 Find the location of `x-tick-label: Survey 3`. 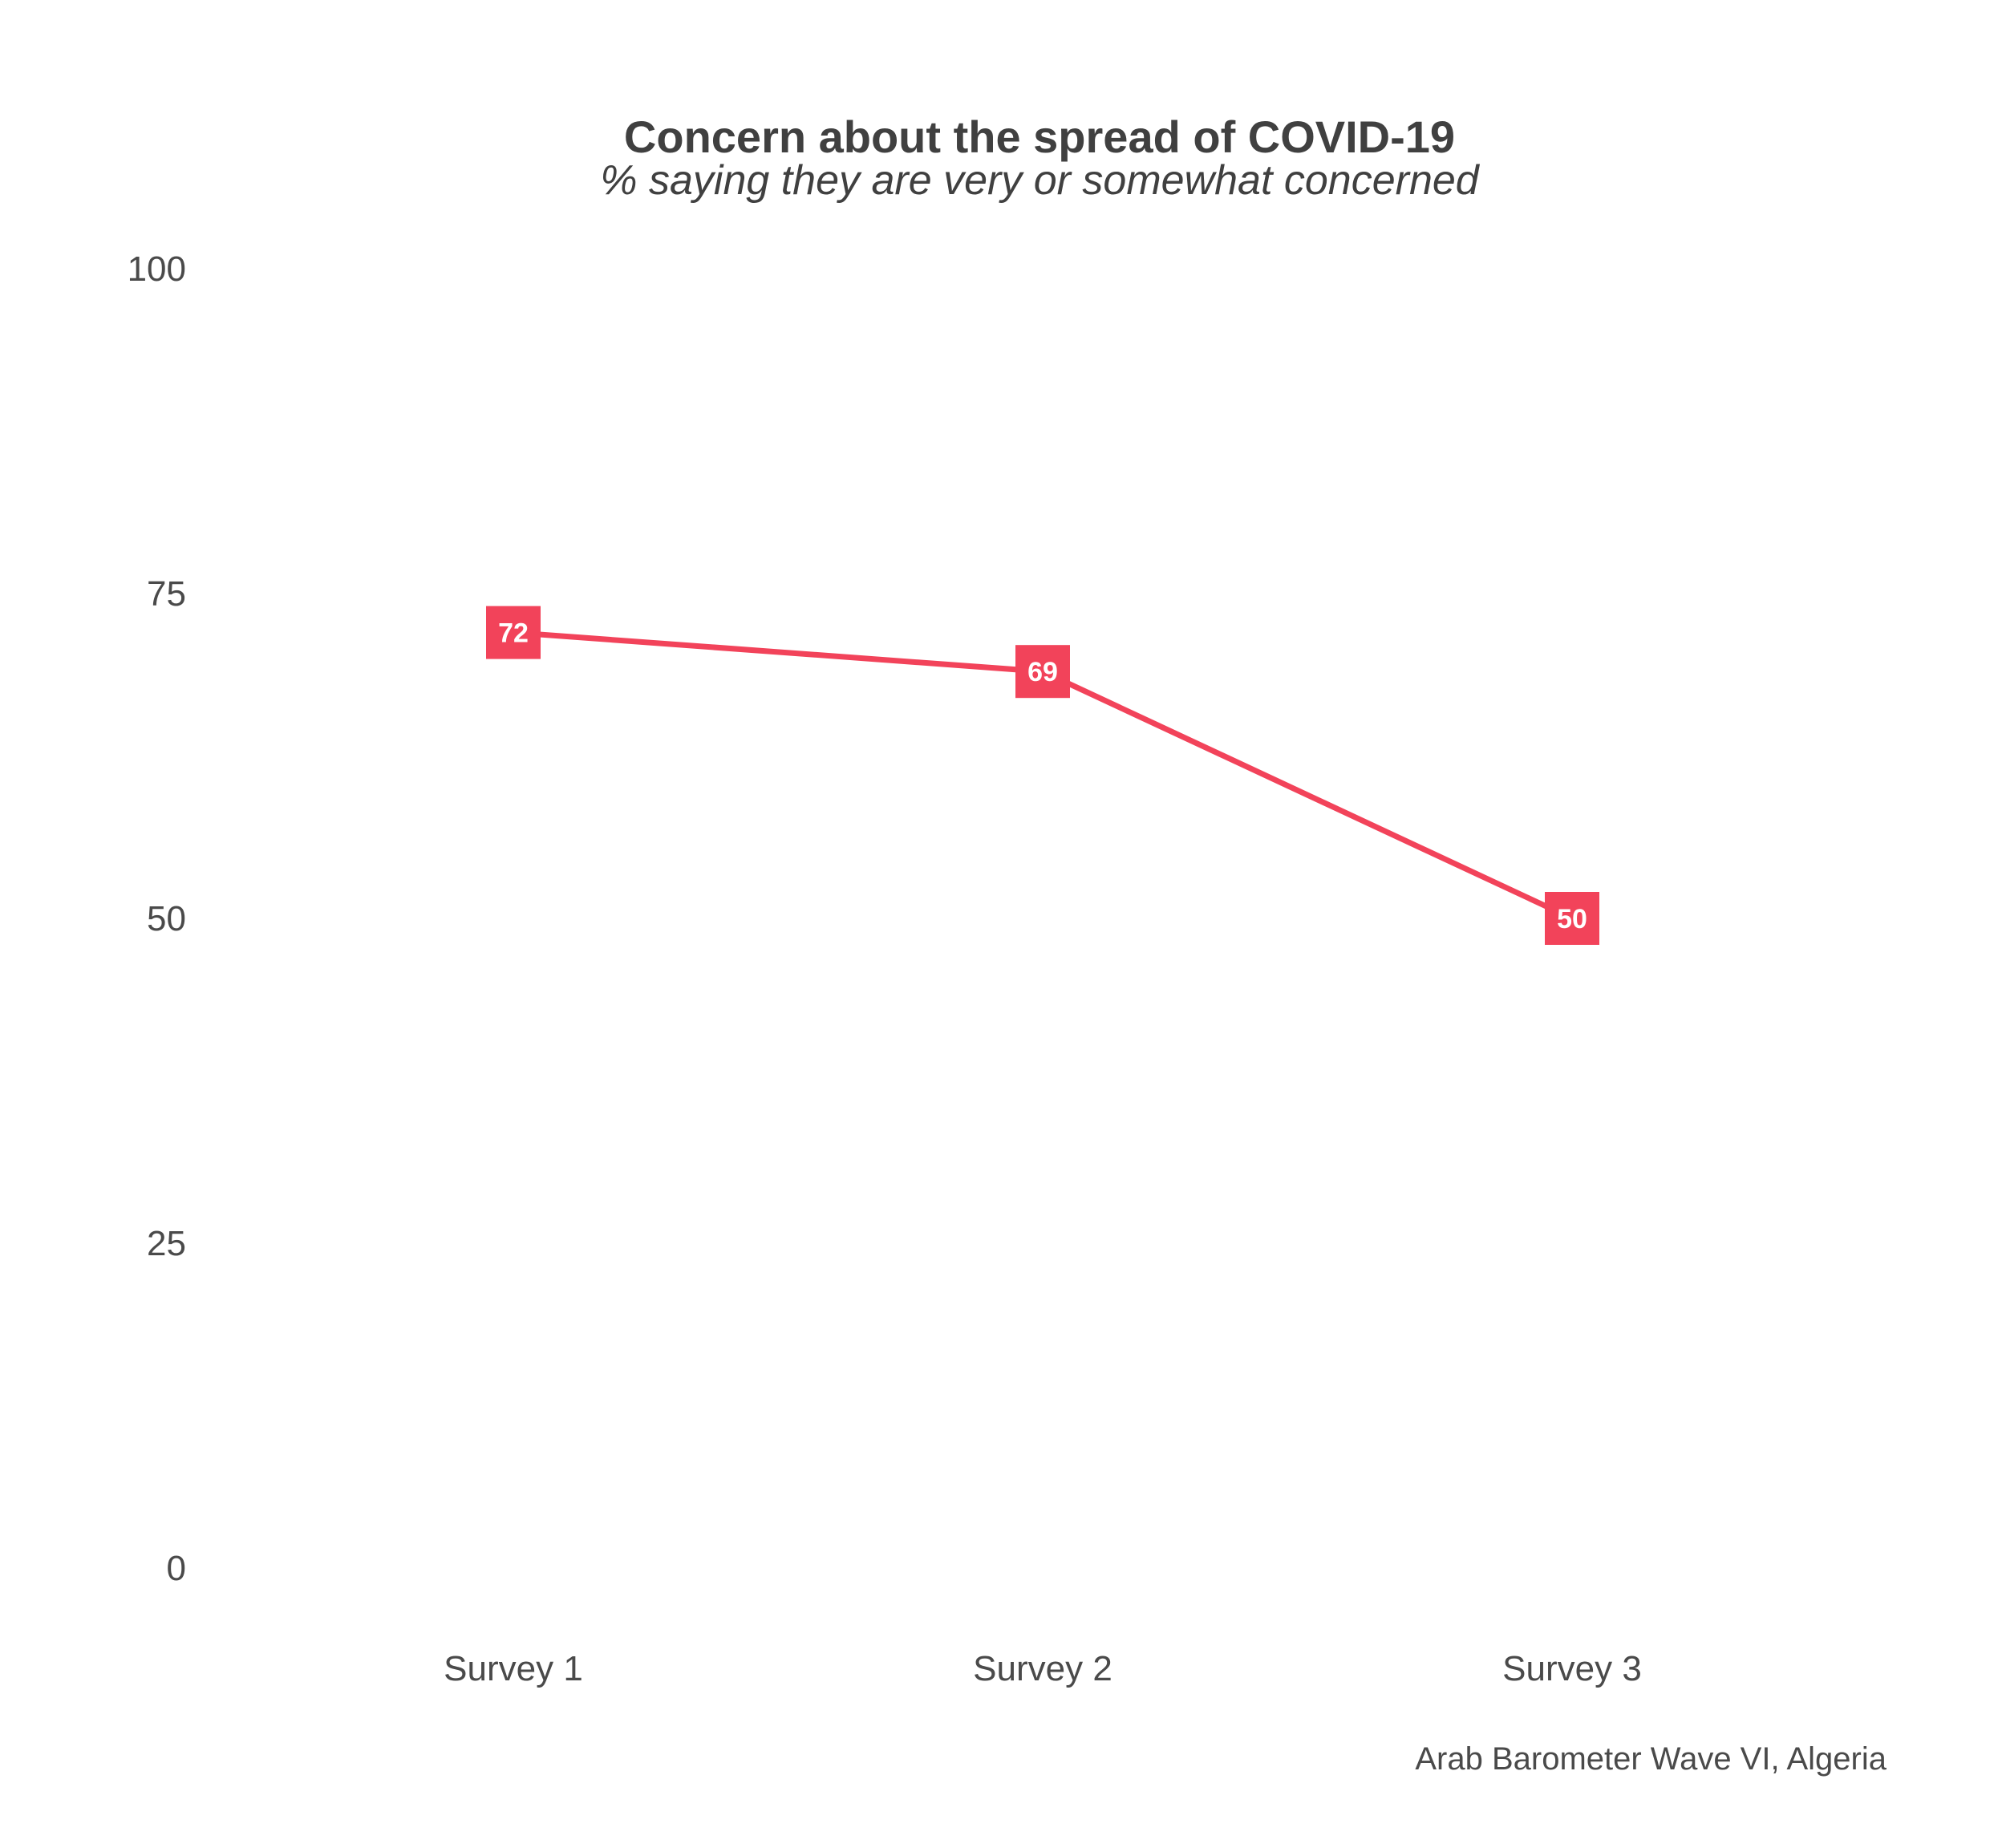

x-tick-label: Survey 3 is located at coordinates (1572, 1668).